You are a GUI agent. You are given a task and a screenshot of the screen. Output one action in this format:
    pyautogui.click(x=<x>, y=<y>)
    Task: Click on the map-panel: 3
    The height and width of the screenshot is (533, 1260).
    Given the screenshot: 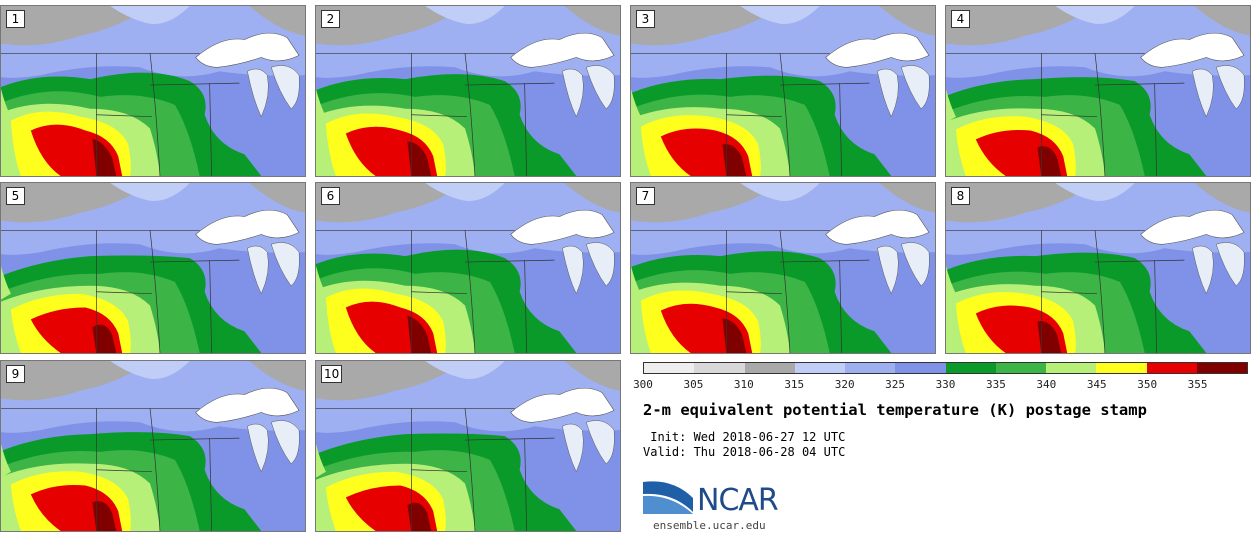 What is the action you would take?
    pyautogui.click(x=783, y=91)
    